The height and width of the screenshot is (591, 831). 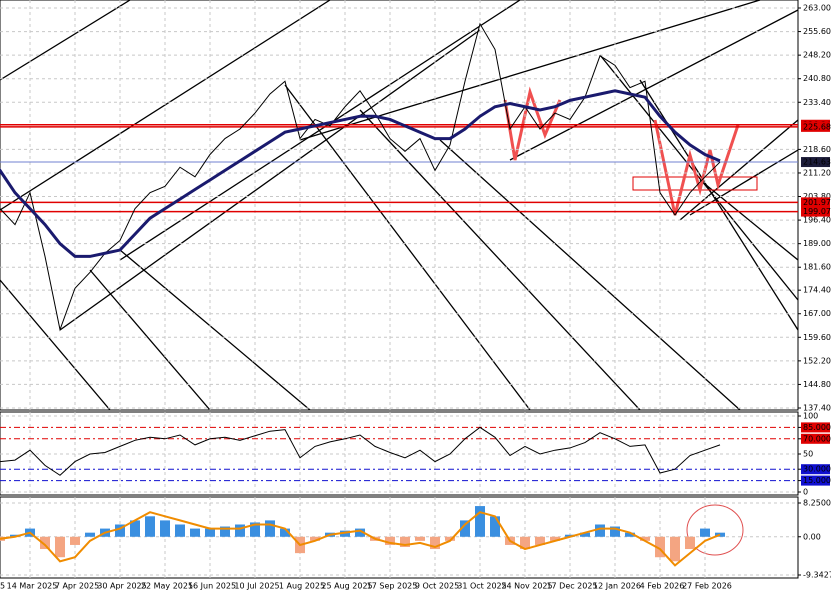 What do you see at coordinates (437, 586) in the screenshot?
I see `x-tick-label: 9 Oct 2025` at bounding box center [437, 586].